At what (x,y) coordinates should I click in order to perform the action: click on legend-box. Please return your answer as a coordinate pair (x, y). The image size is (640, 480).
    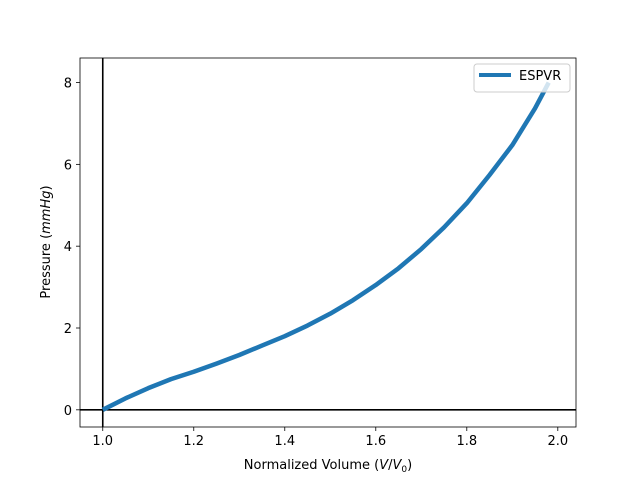
    Looking at the image, I should click on (522, 78).